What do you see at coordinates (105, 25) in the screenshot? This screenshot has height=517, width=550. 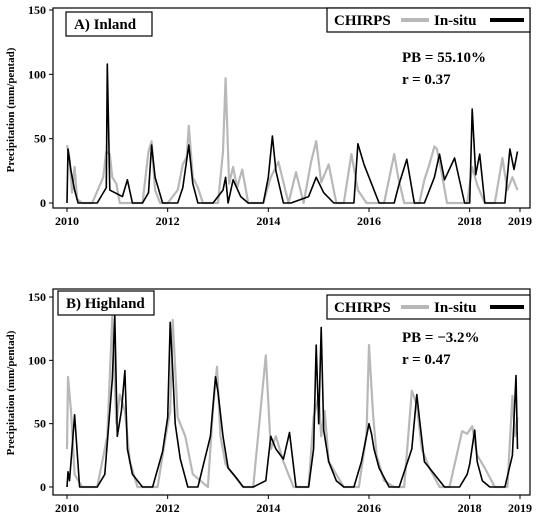 I see `panel-title-a: A) Inland` at bounding box center [105, 25].